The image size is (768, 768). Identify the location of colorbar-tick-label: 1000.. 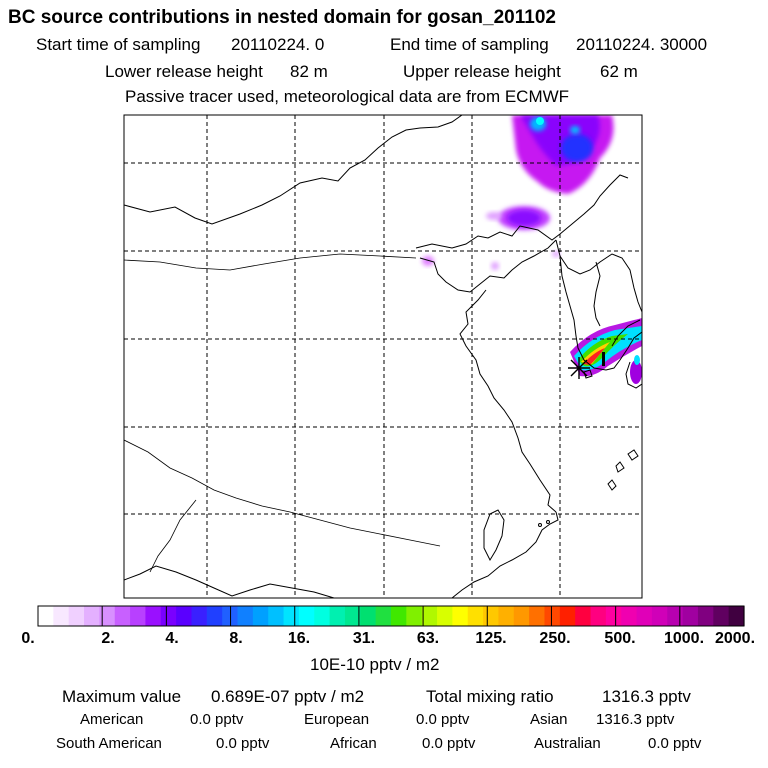
(684, 638).